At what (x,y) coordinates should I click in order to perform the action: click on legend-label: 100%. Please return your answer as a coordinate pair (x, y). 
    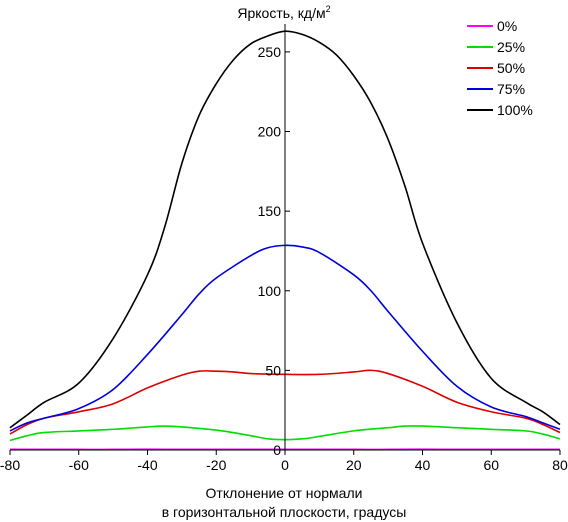
    Looking at the image, I should click on (515, 110).